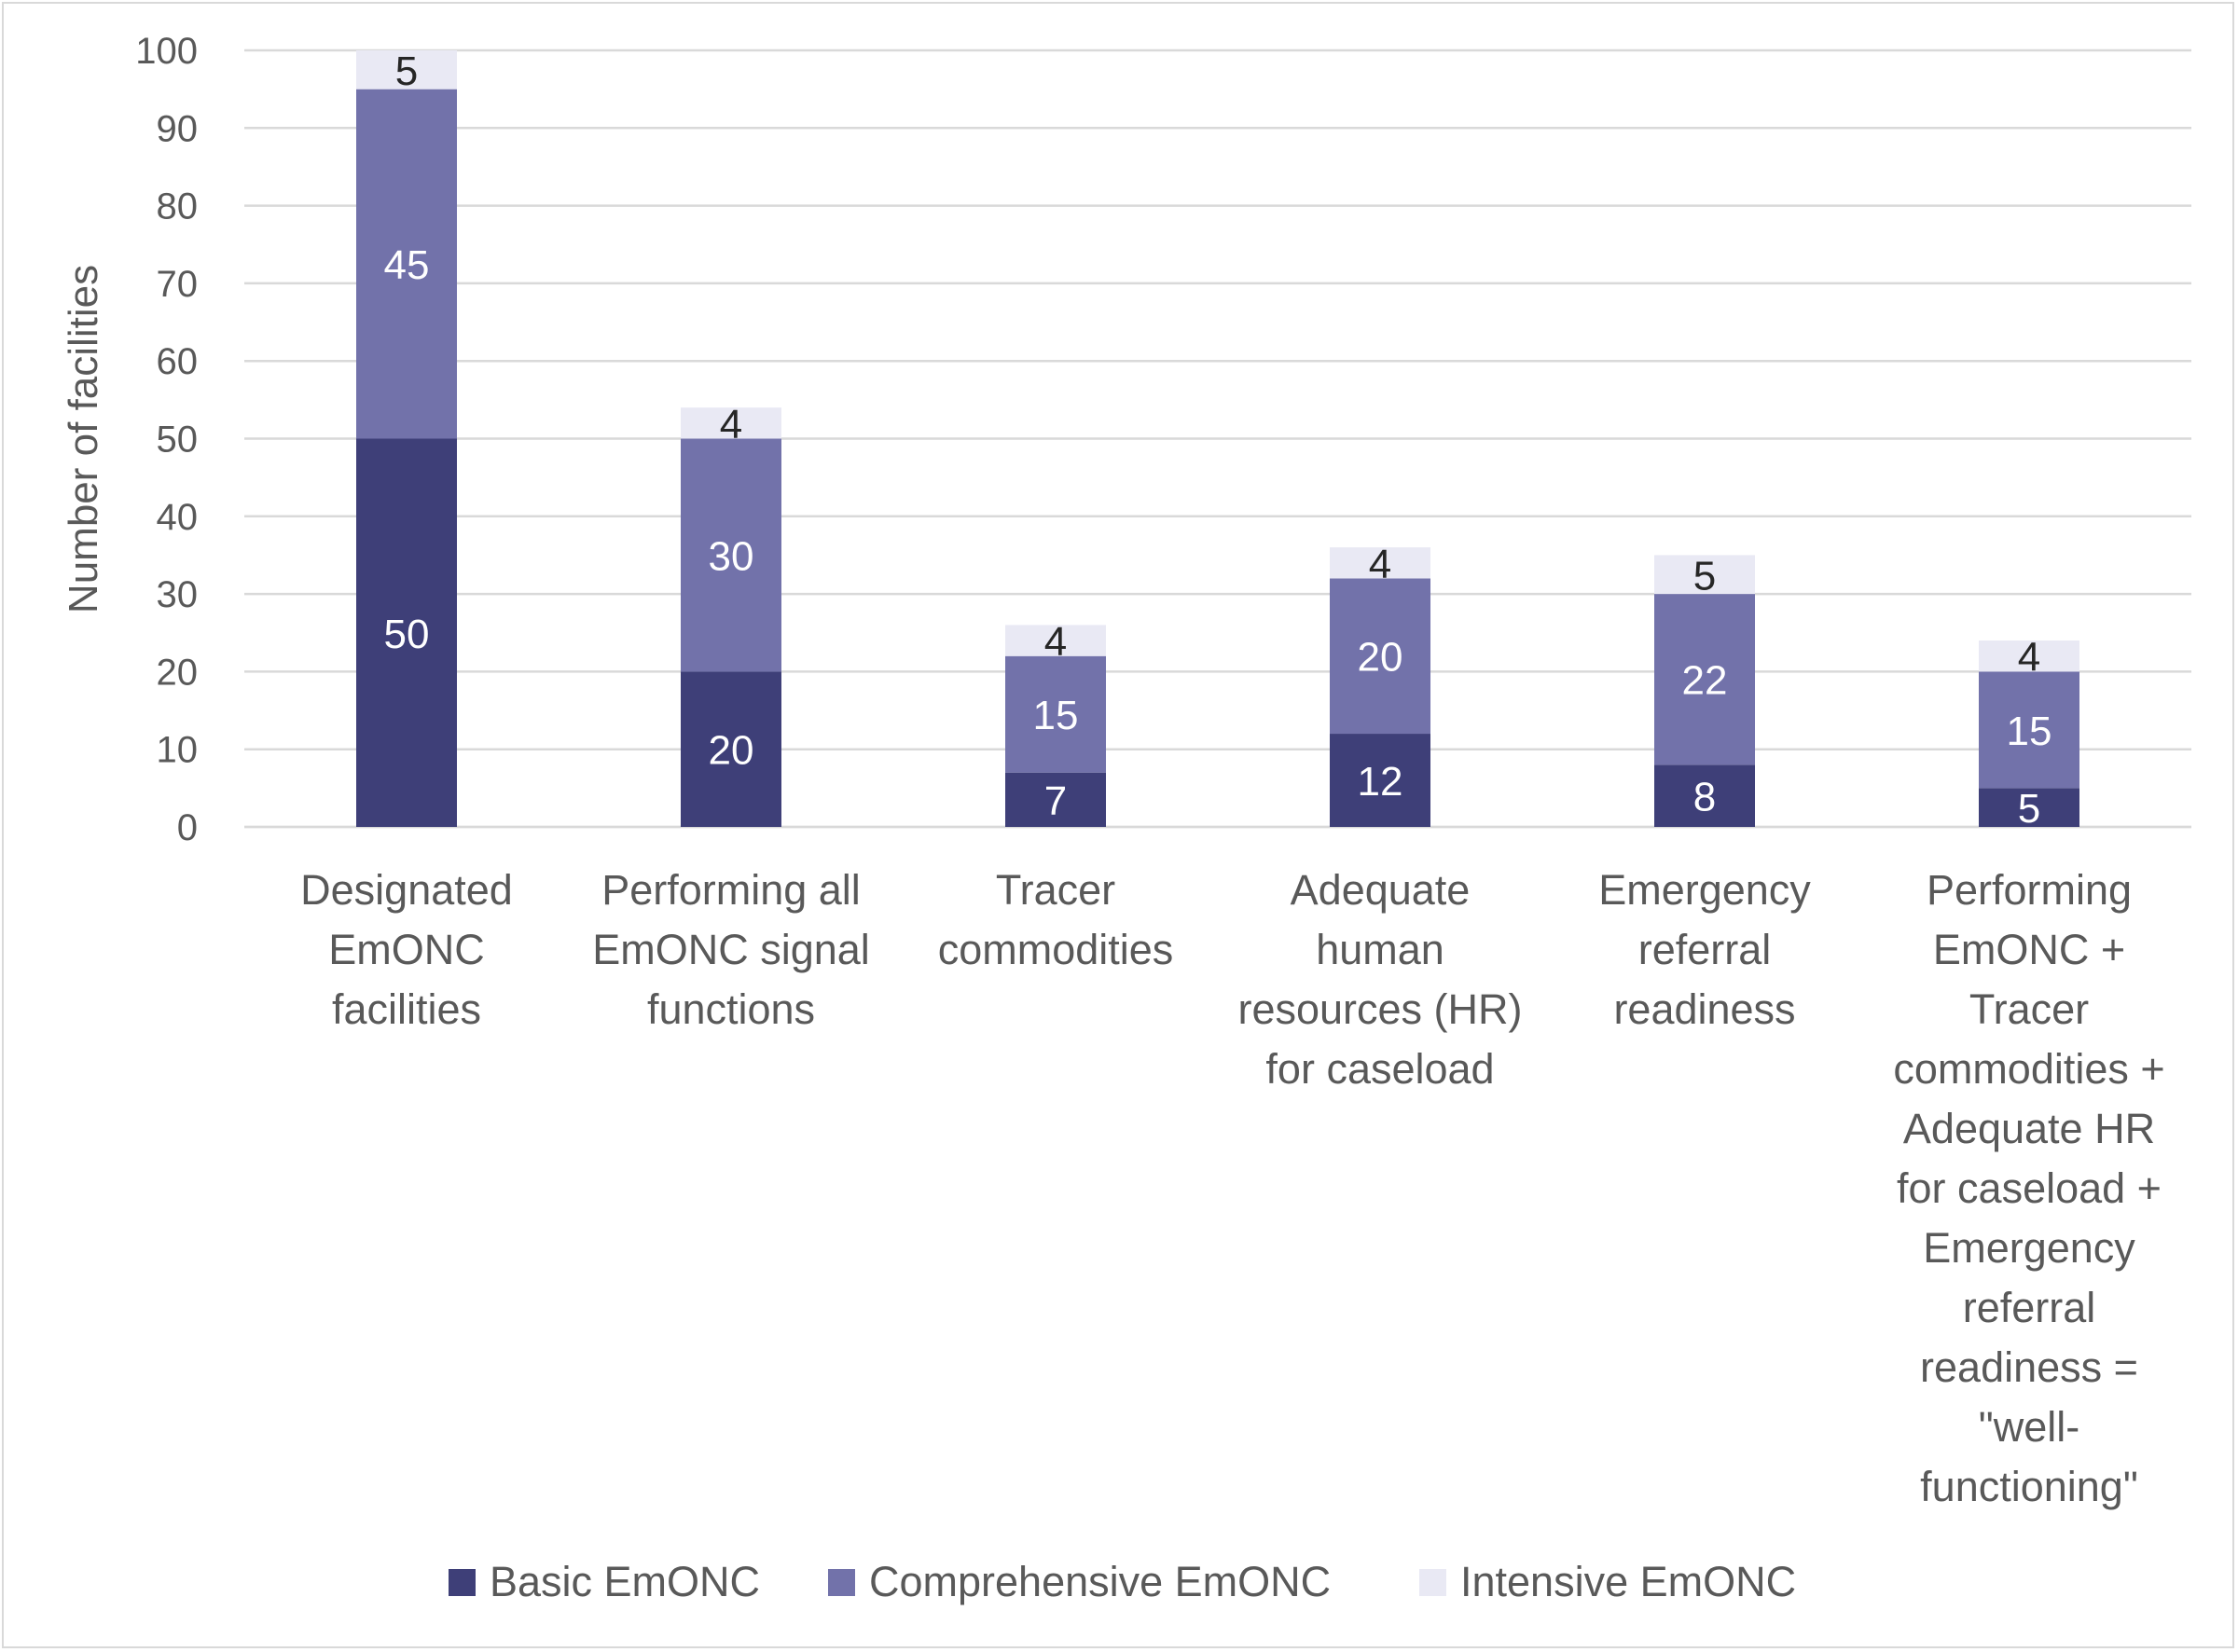 The height and width of the screenshot is (1652, 2238). What do you see at coordinates (178, 129) in the screenshot?
I see `y-tick-label: 90` at bounding box center [178, 129].